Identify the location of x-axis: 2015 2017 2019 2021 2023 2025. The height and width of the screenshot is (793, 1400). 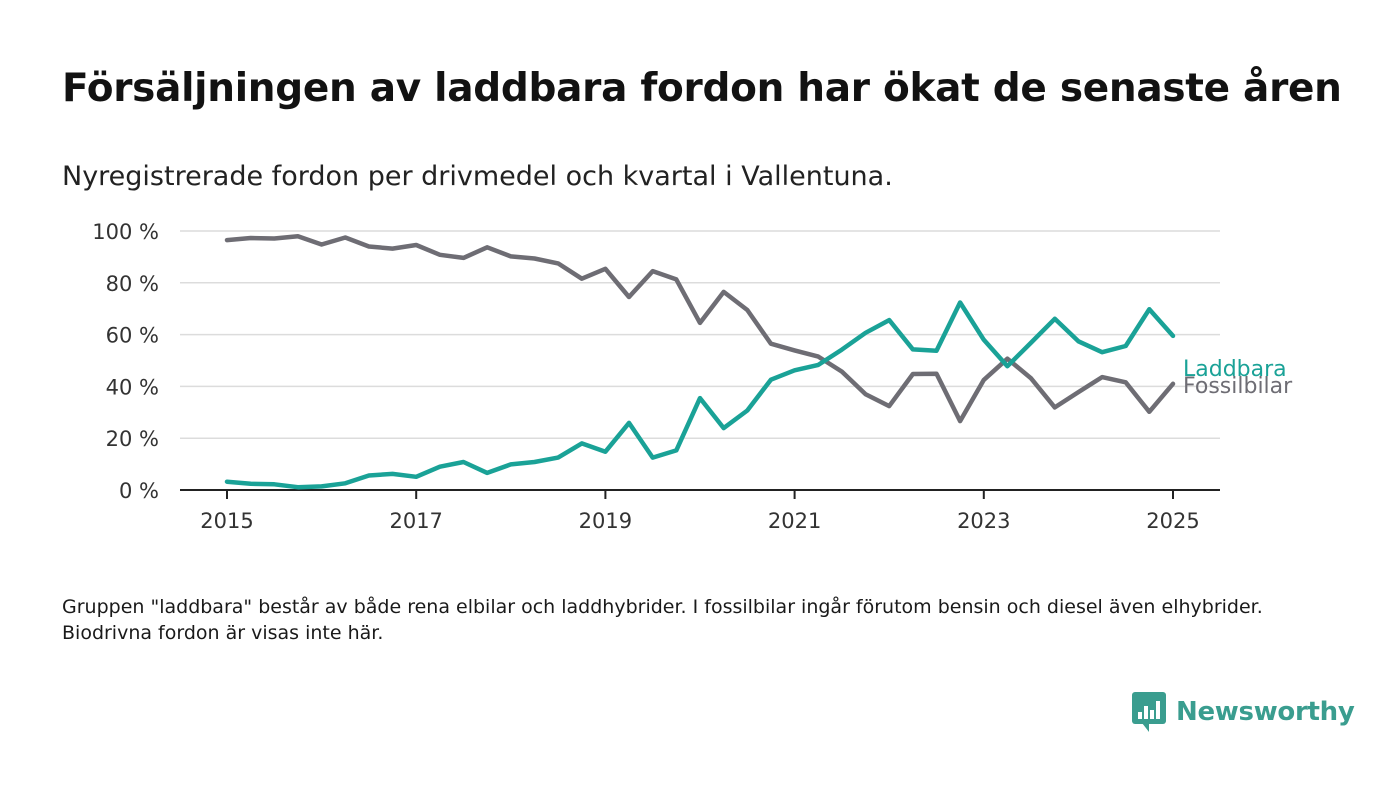
(700, 511).